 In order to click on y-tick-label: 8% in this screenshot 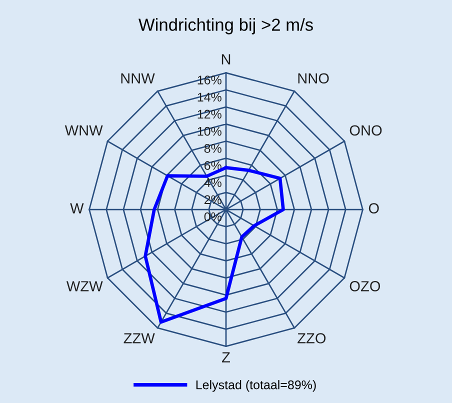, I will do `click(213, 148)`.